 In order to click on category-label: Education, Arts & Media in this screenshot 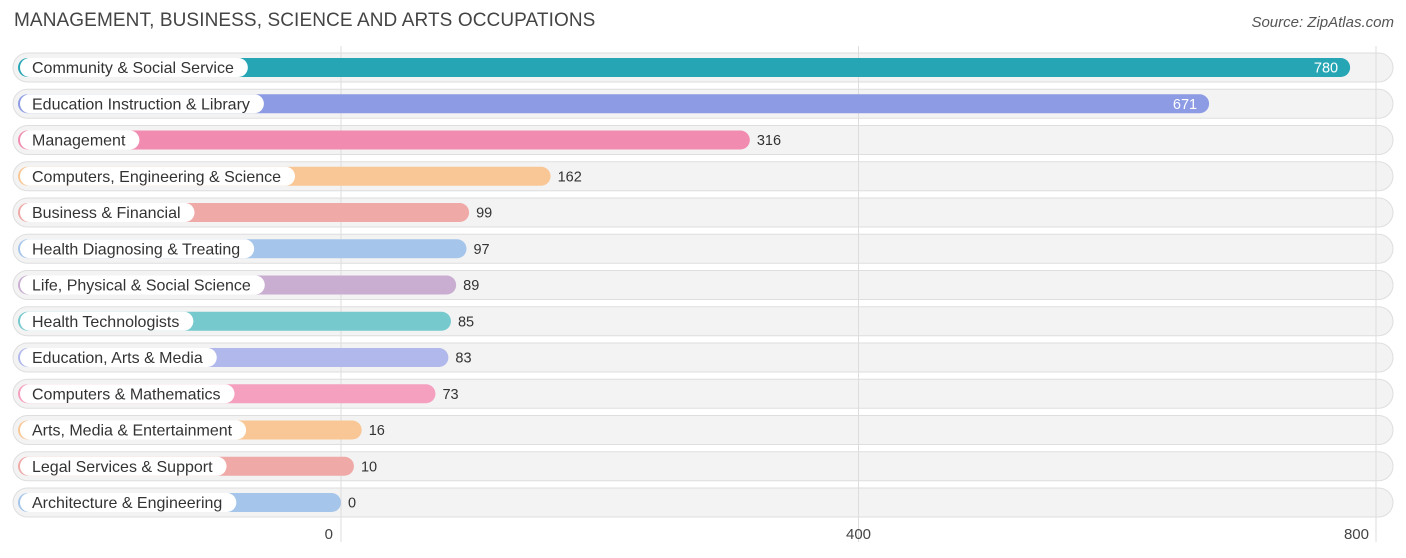, I will do `click(117, 358)`.